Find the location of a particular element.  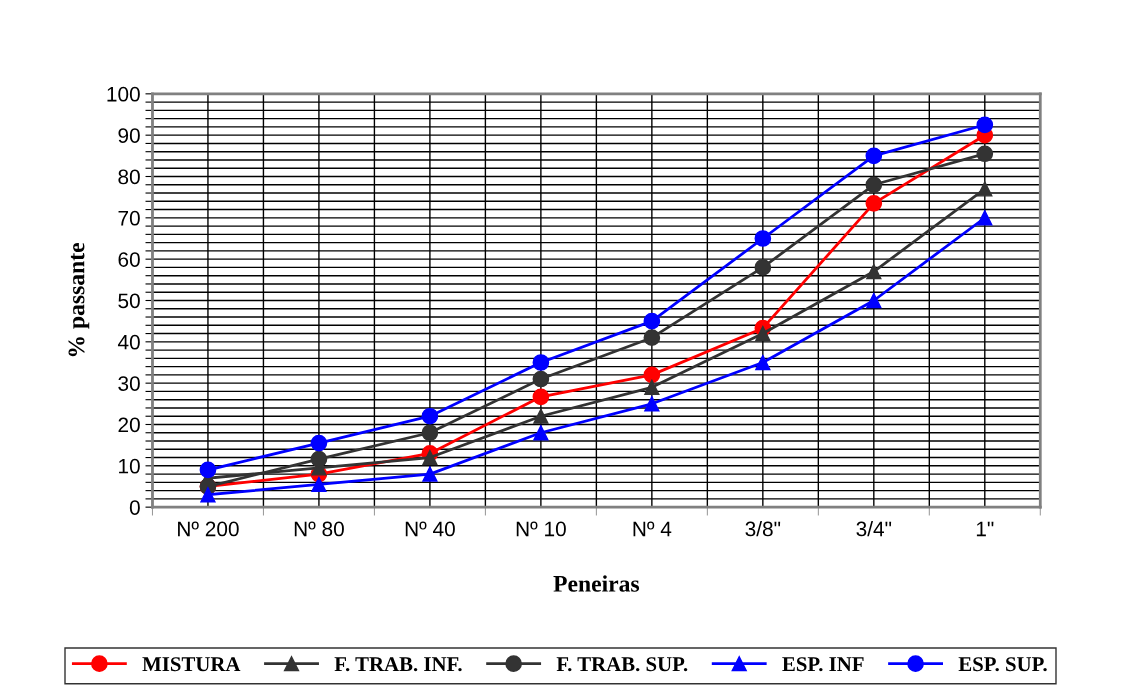

x-tick-label: 3/4" is located at coordinates (874, 529).